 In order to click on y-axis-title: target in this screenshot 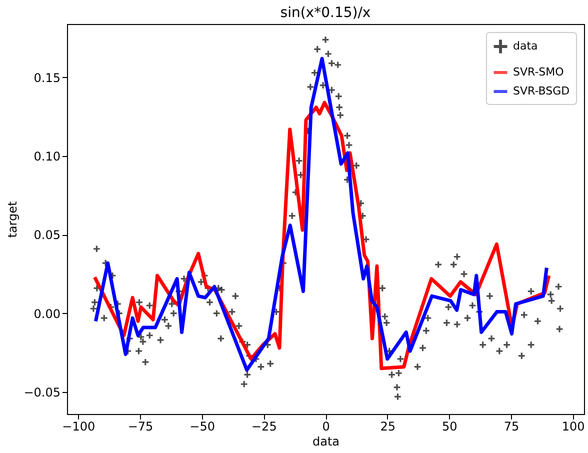, I will do `click(13, 219)`.